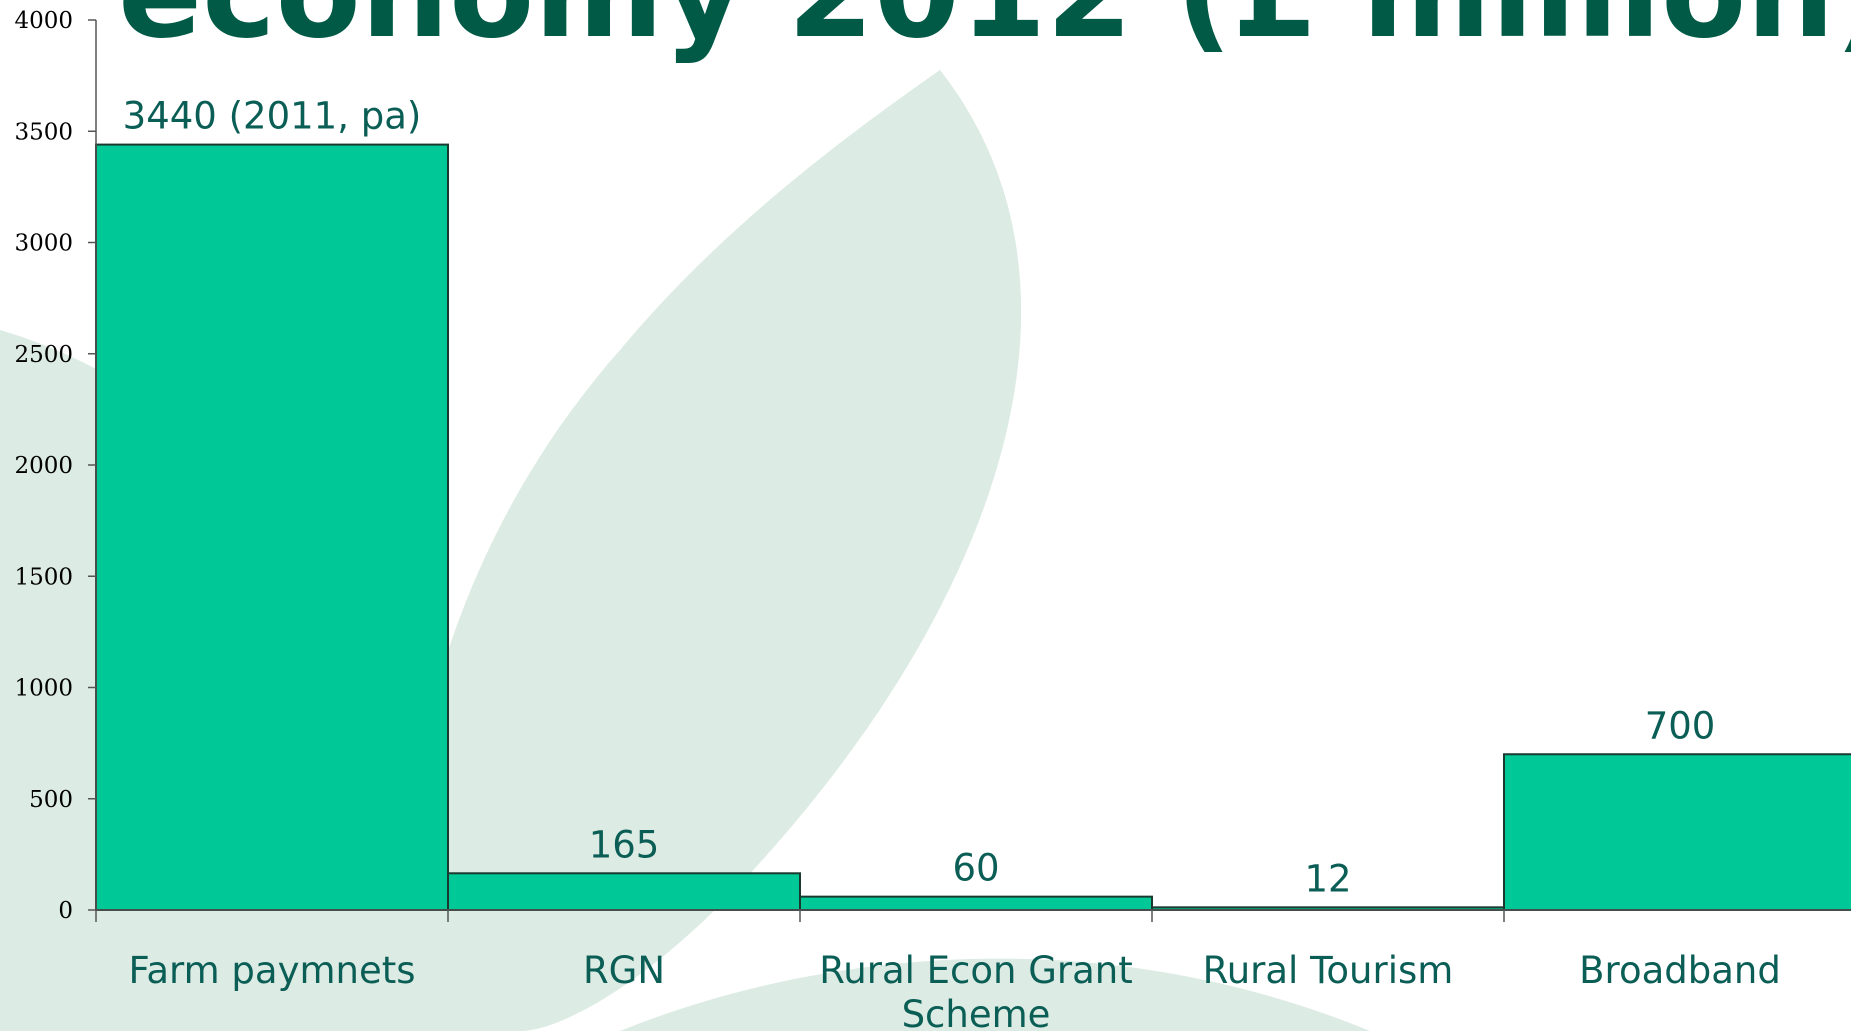 The image size is (1851, 1036). Describe the element at coordinates (975, 868) in the screenshot. I see `data-label-2: 60` at that location.